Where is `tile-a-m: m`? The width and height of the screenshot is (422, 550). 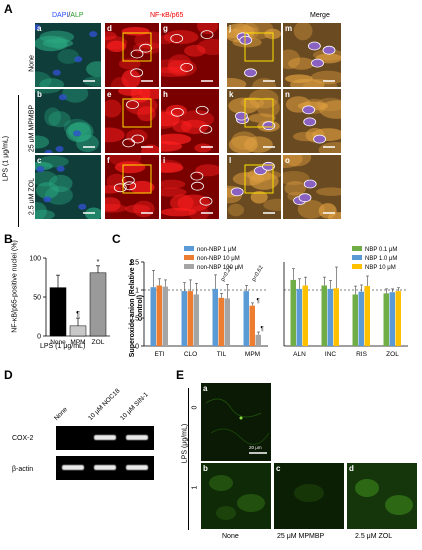
tile-a-m: m is located at coordinates (312, 55).